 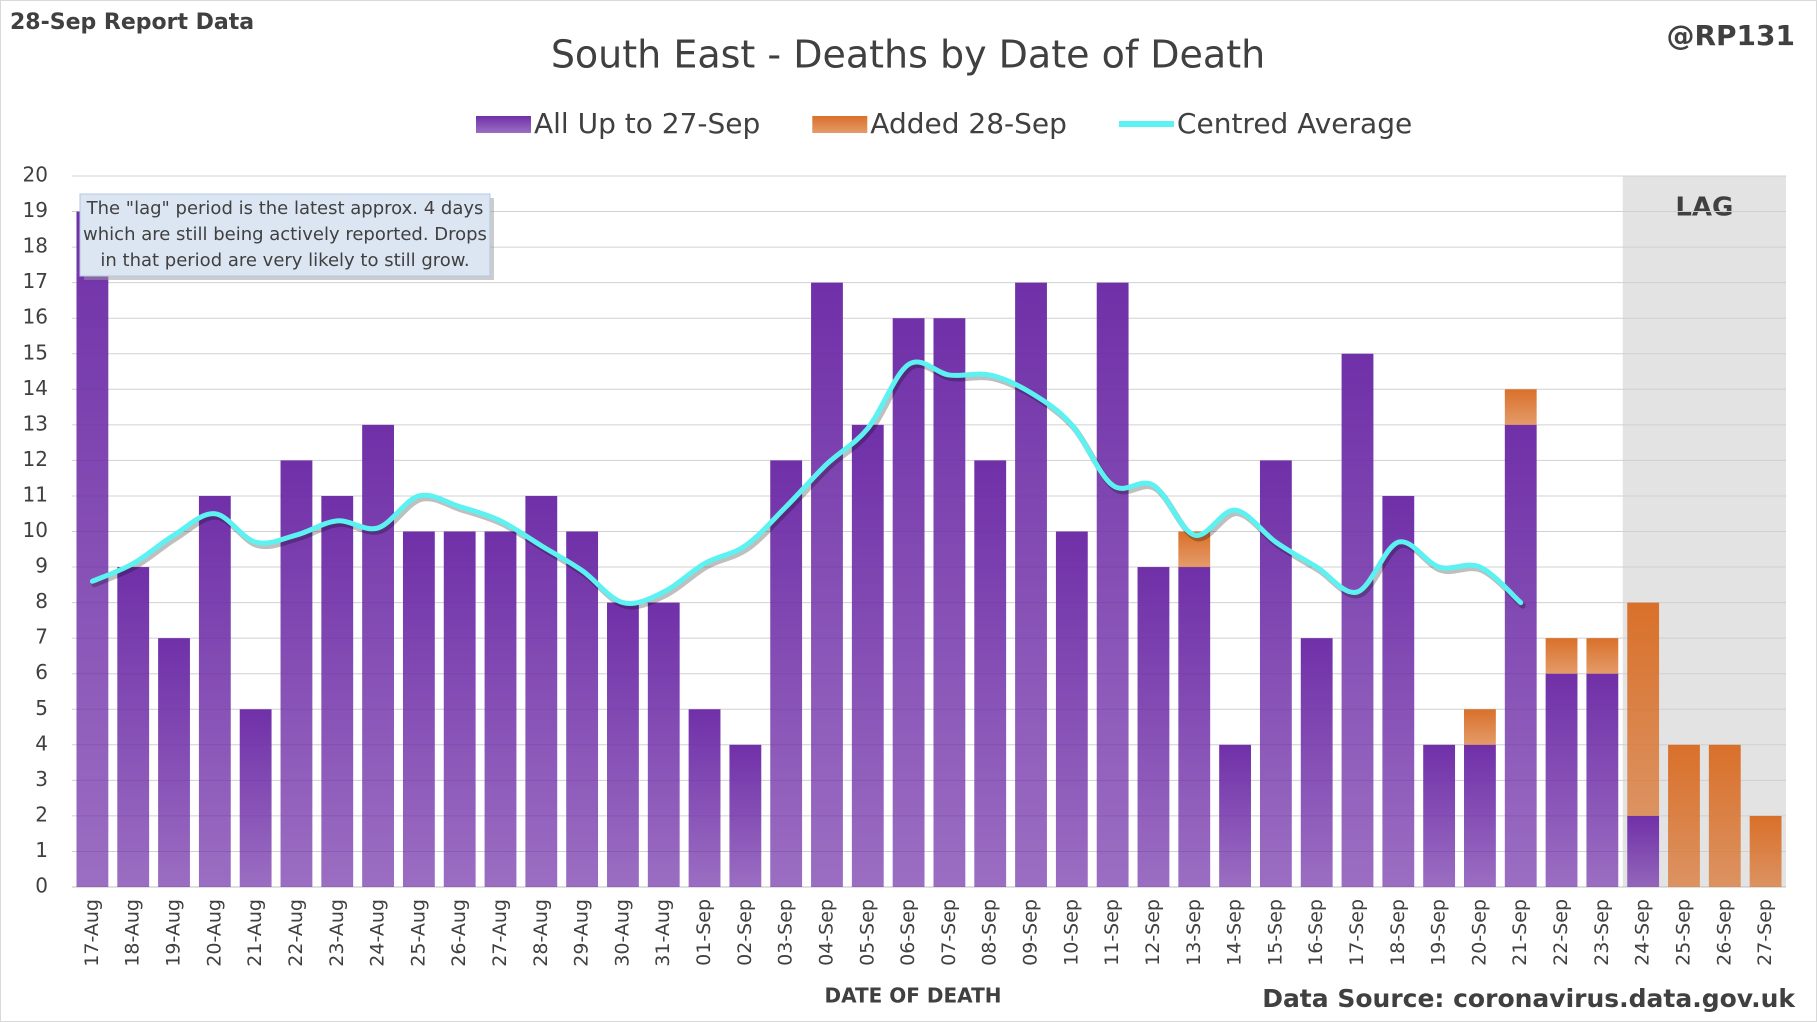 What do you see at coordinates (1730, 35) in the screenshot?
I see `handle: @RP131` at bounding box center [1730, 35].